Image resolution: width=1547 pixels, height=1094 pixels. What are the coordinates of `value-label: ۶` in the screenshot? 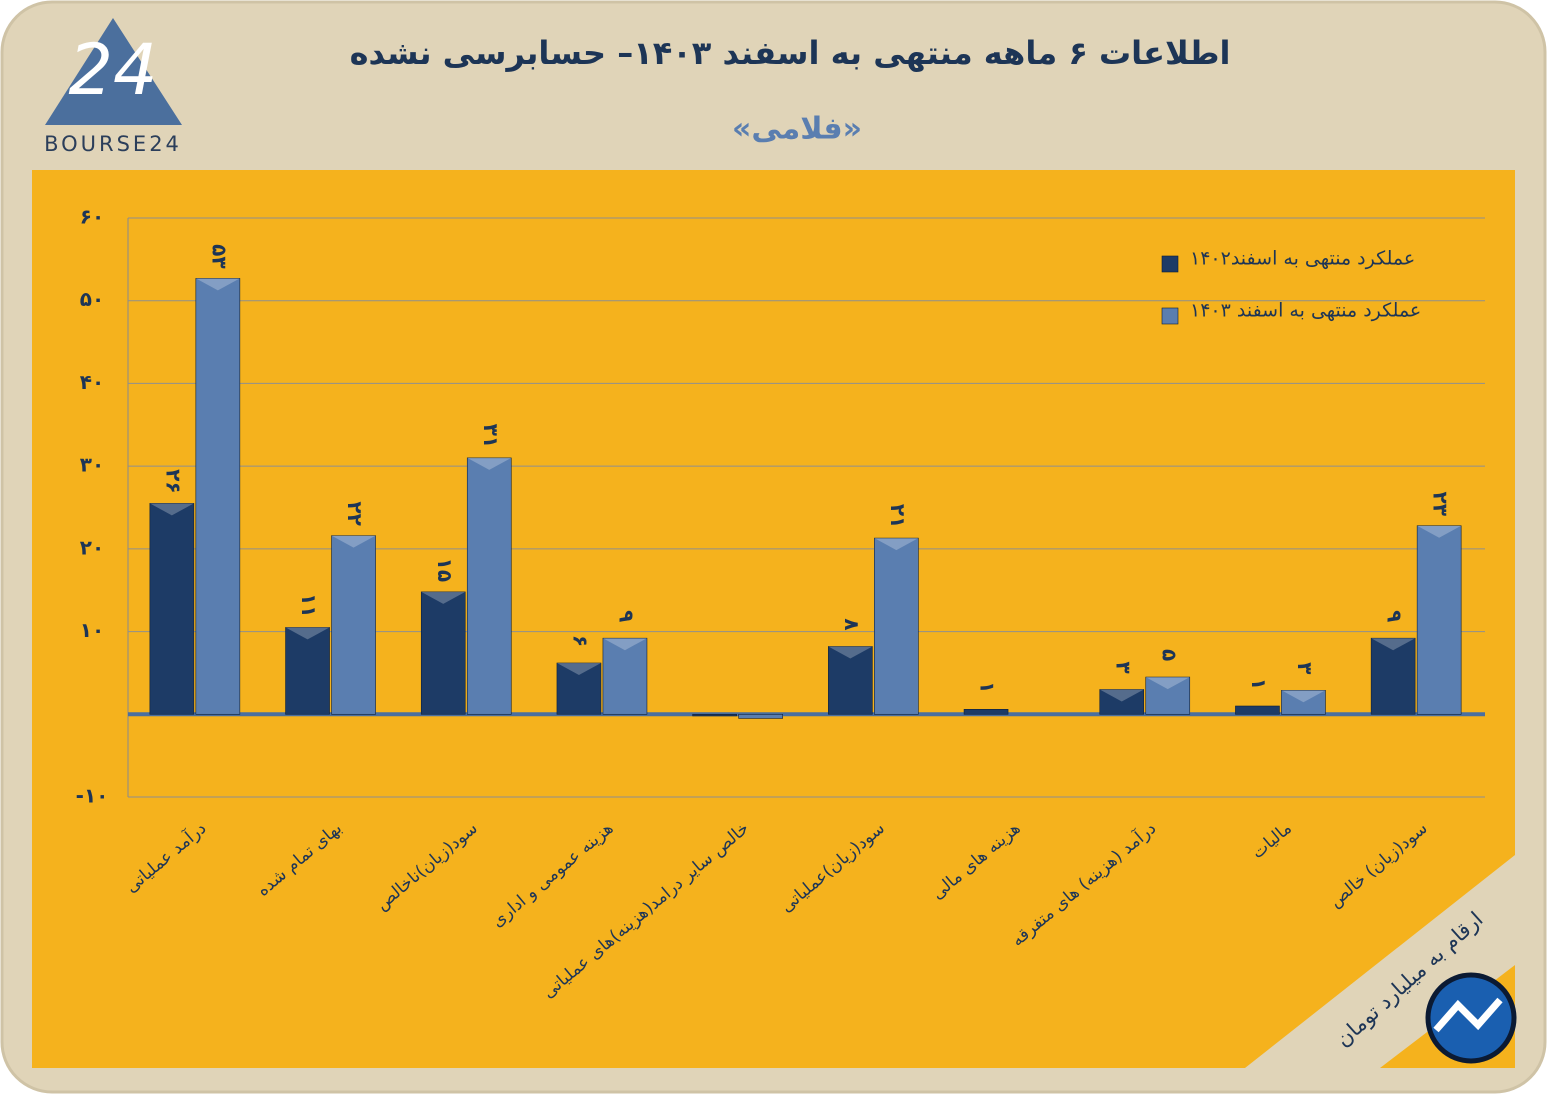 It's located at (580, 641).